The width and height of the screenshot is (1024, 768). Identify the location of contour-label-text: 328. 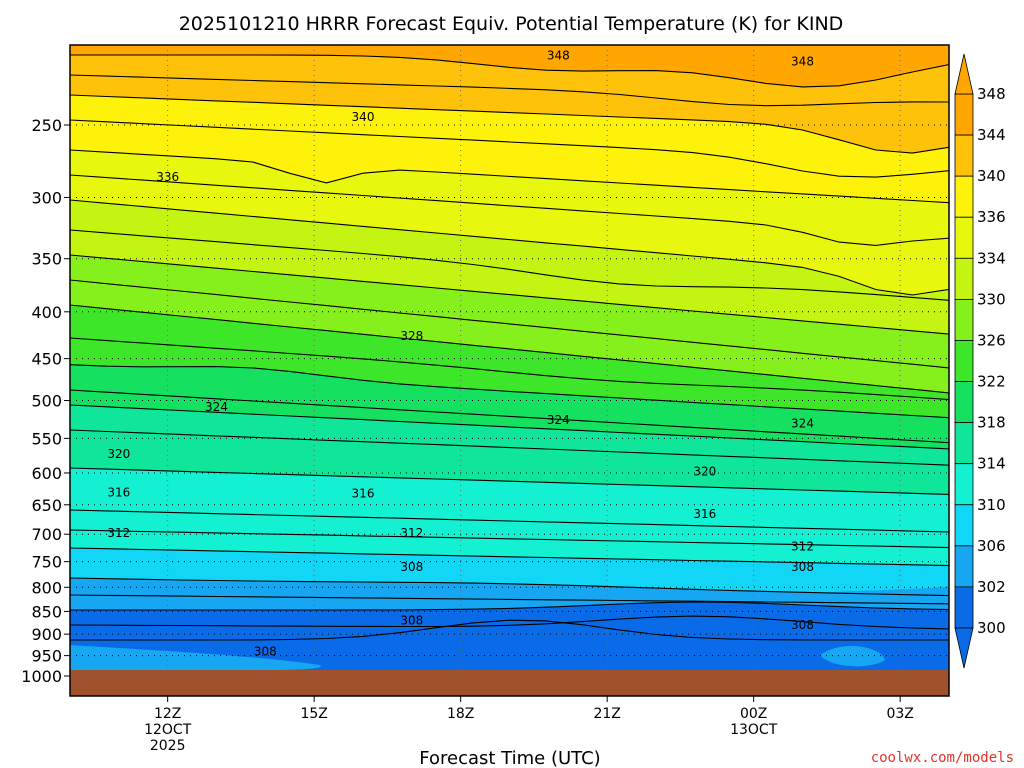
(411, 336).